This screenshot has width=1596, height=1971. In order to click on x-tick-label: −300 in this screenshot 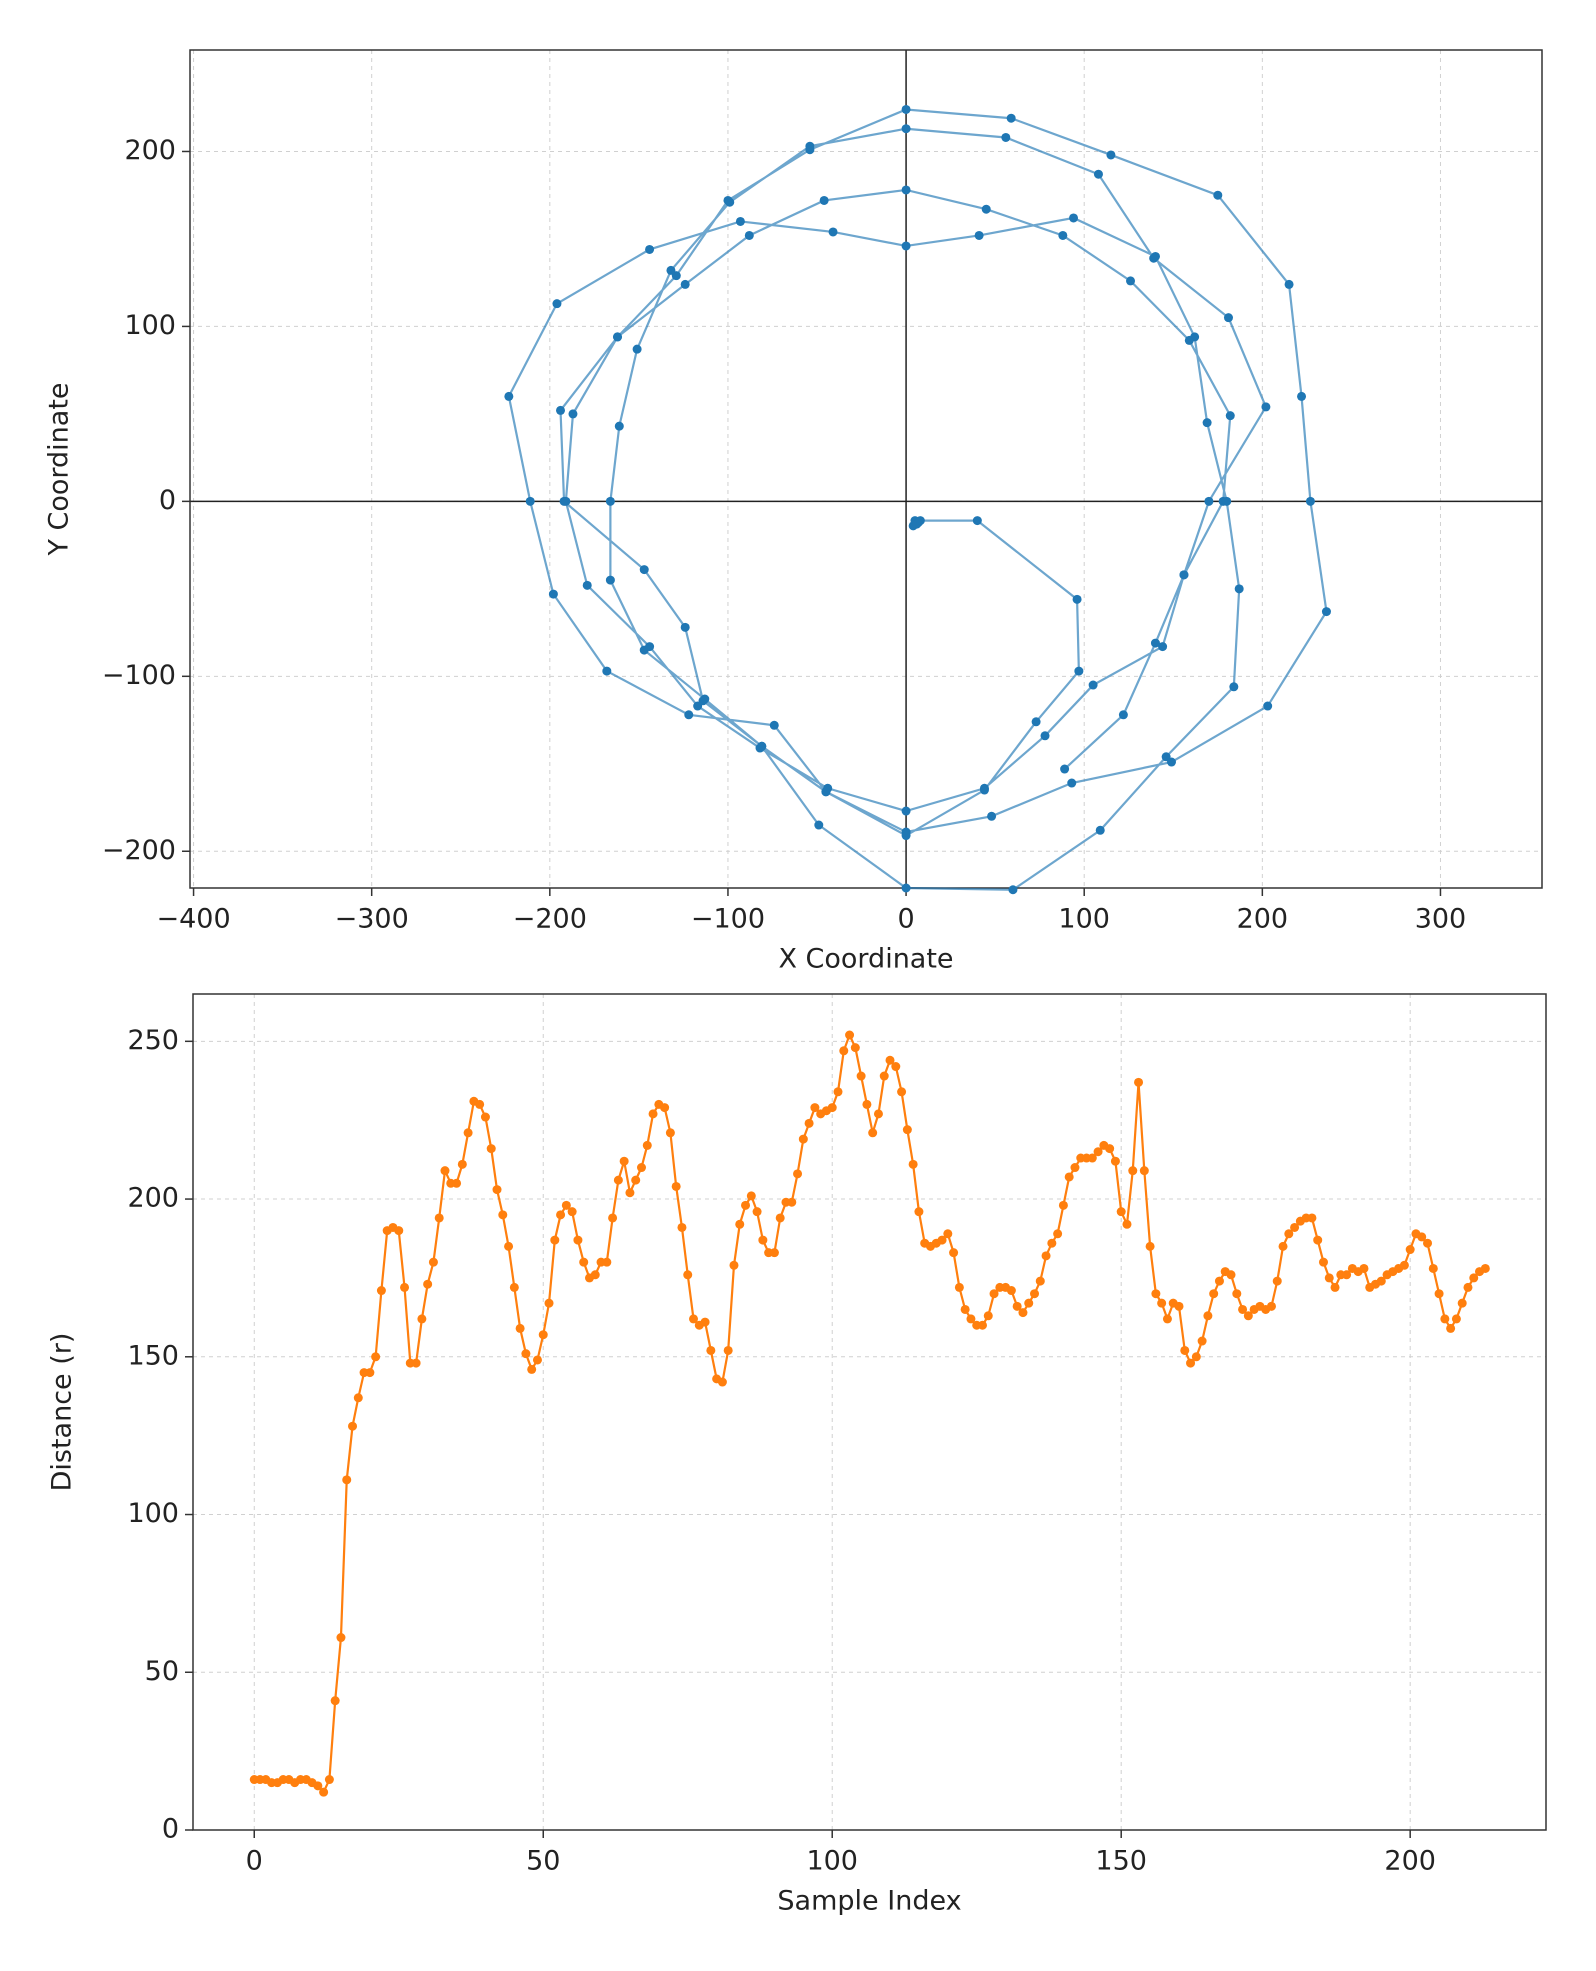, I will do `click(372, 919)`.